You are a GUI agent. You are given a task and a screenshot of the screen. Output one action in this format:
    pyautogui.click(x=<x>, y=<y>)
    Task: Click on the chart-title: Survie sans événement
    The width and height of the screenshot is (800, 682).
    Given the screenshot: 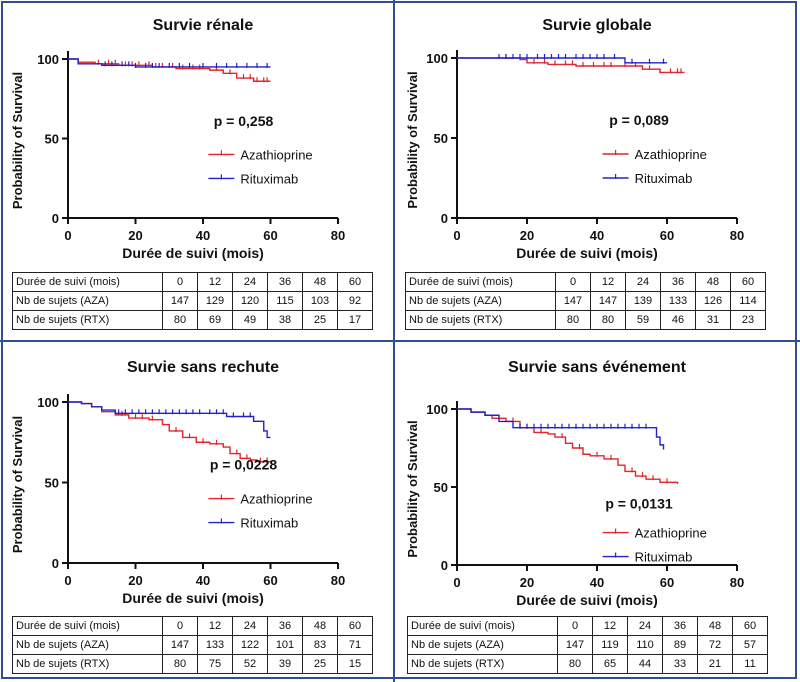 What is the action you would take?
    pyautogui.click(x=597, y=367)
    